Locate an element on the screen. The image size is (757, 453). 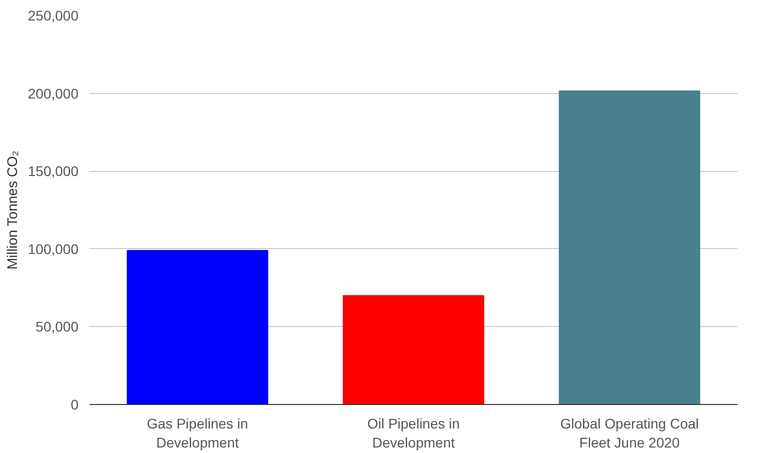
x-tick-label: Oil Pipelines in Development is located at coordinates (413, 433).